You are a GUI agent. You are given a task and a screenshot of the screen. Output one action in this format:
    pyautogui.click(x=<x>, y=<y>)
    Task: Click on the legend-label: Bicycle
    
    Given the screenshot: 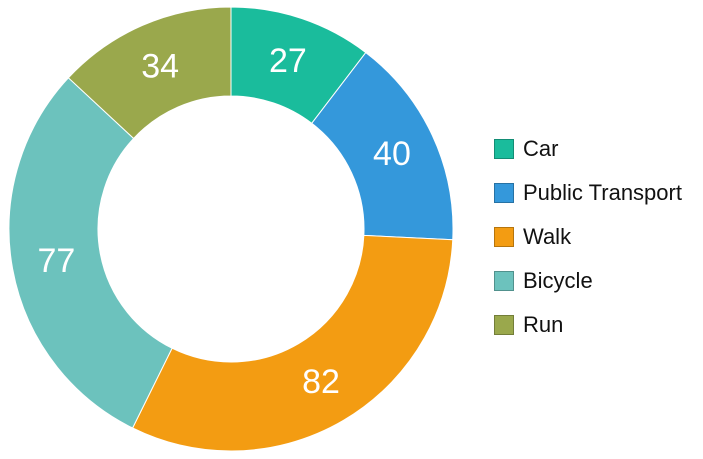 What is the action you would take?
    pyautogui.click(x=558, y=280)
    